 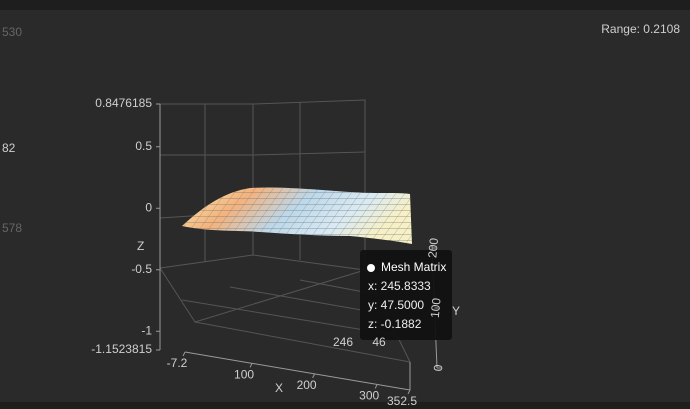 I want to click on z-tick-label: 0.8476185, so click(x=123, y=103).